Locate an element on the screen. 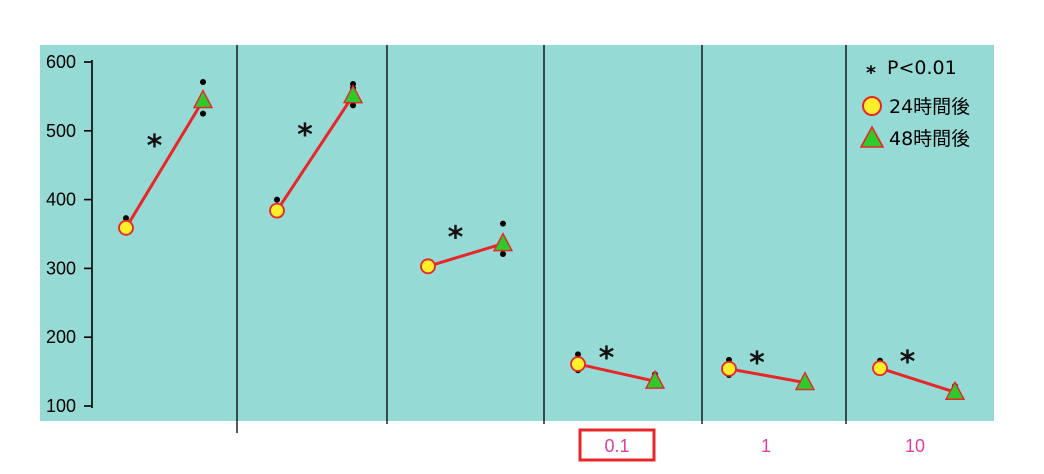 The width and height of the screenshot is (1044, 474). x-axis-labels: 0.1 1 10 is located at coordinates (751, 445).